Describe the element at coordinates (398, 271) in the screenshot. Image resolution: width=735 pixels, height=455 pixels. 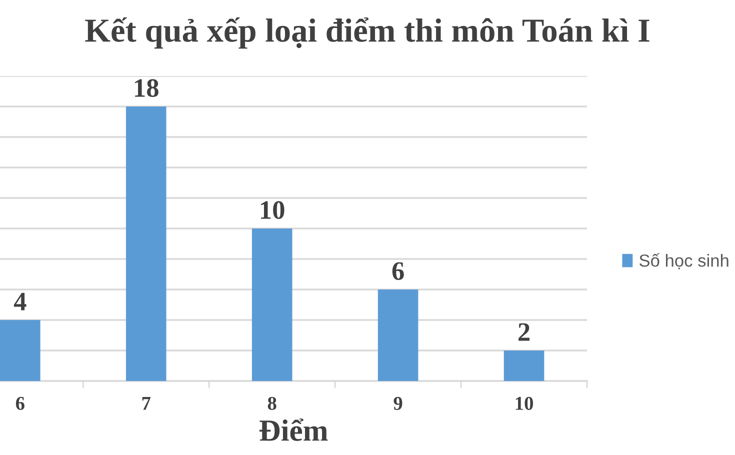
I see `data-label: 6` at that location.